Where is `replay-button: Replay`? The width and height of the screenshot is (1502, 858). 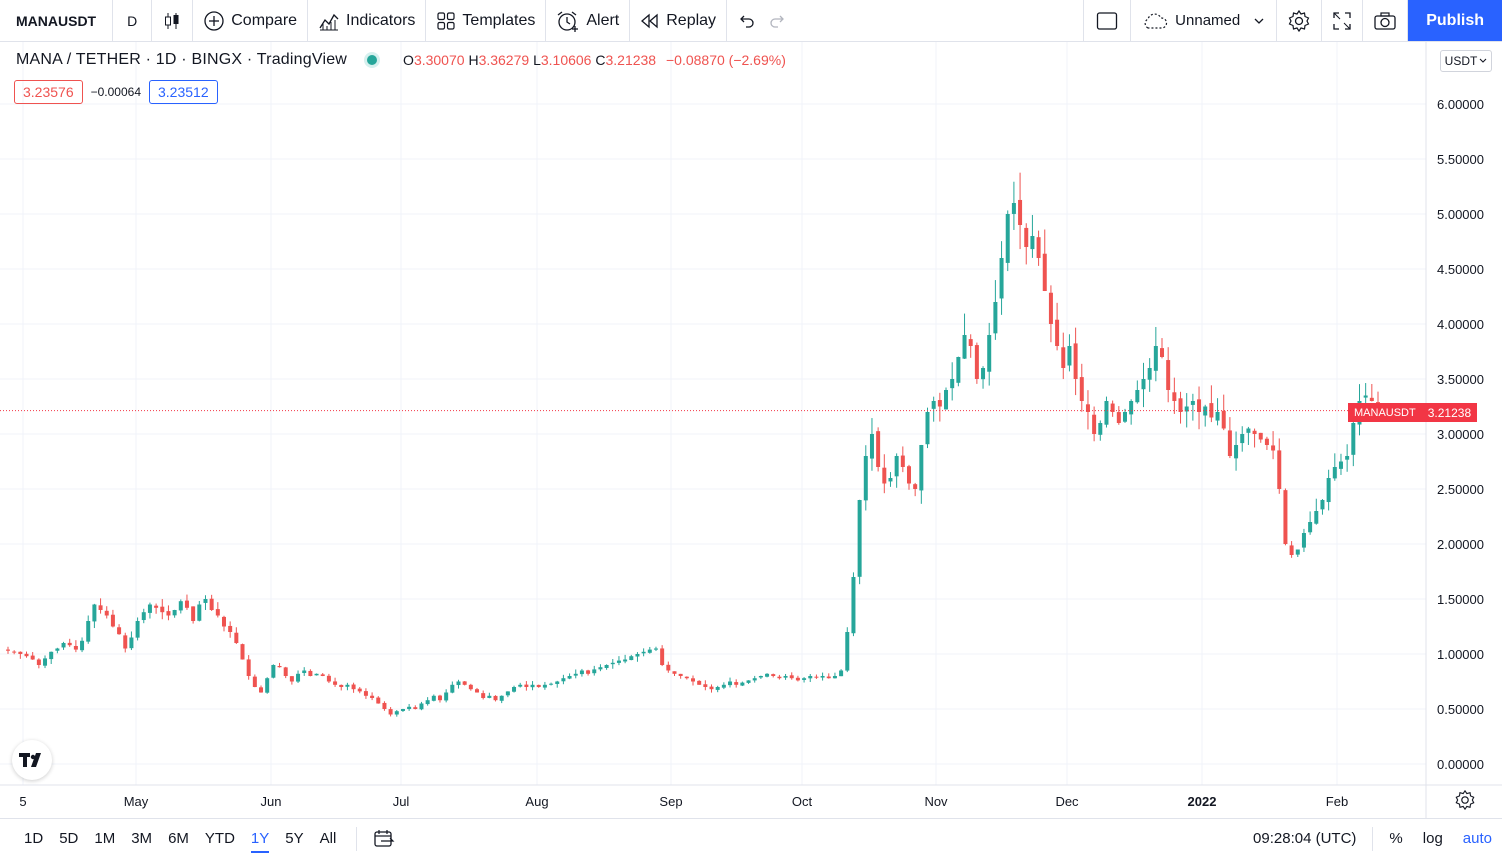 replay-button: Replay is located at coordinates (679, 20).